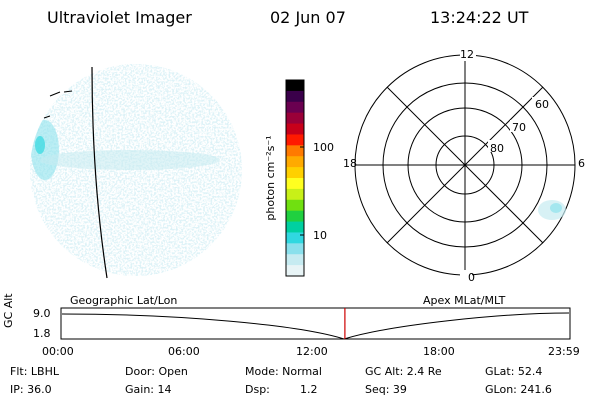  Describe the element at coordinates (156, 371) in the screenshot. I see `info-door: Door: Open` at that location.